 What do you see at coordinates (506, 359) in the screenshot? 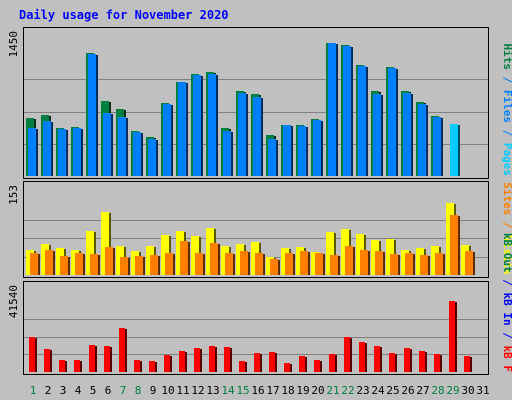
I see `legend-item: kB F` at bounding box center [506, 359].